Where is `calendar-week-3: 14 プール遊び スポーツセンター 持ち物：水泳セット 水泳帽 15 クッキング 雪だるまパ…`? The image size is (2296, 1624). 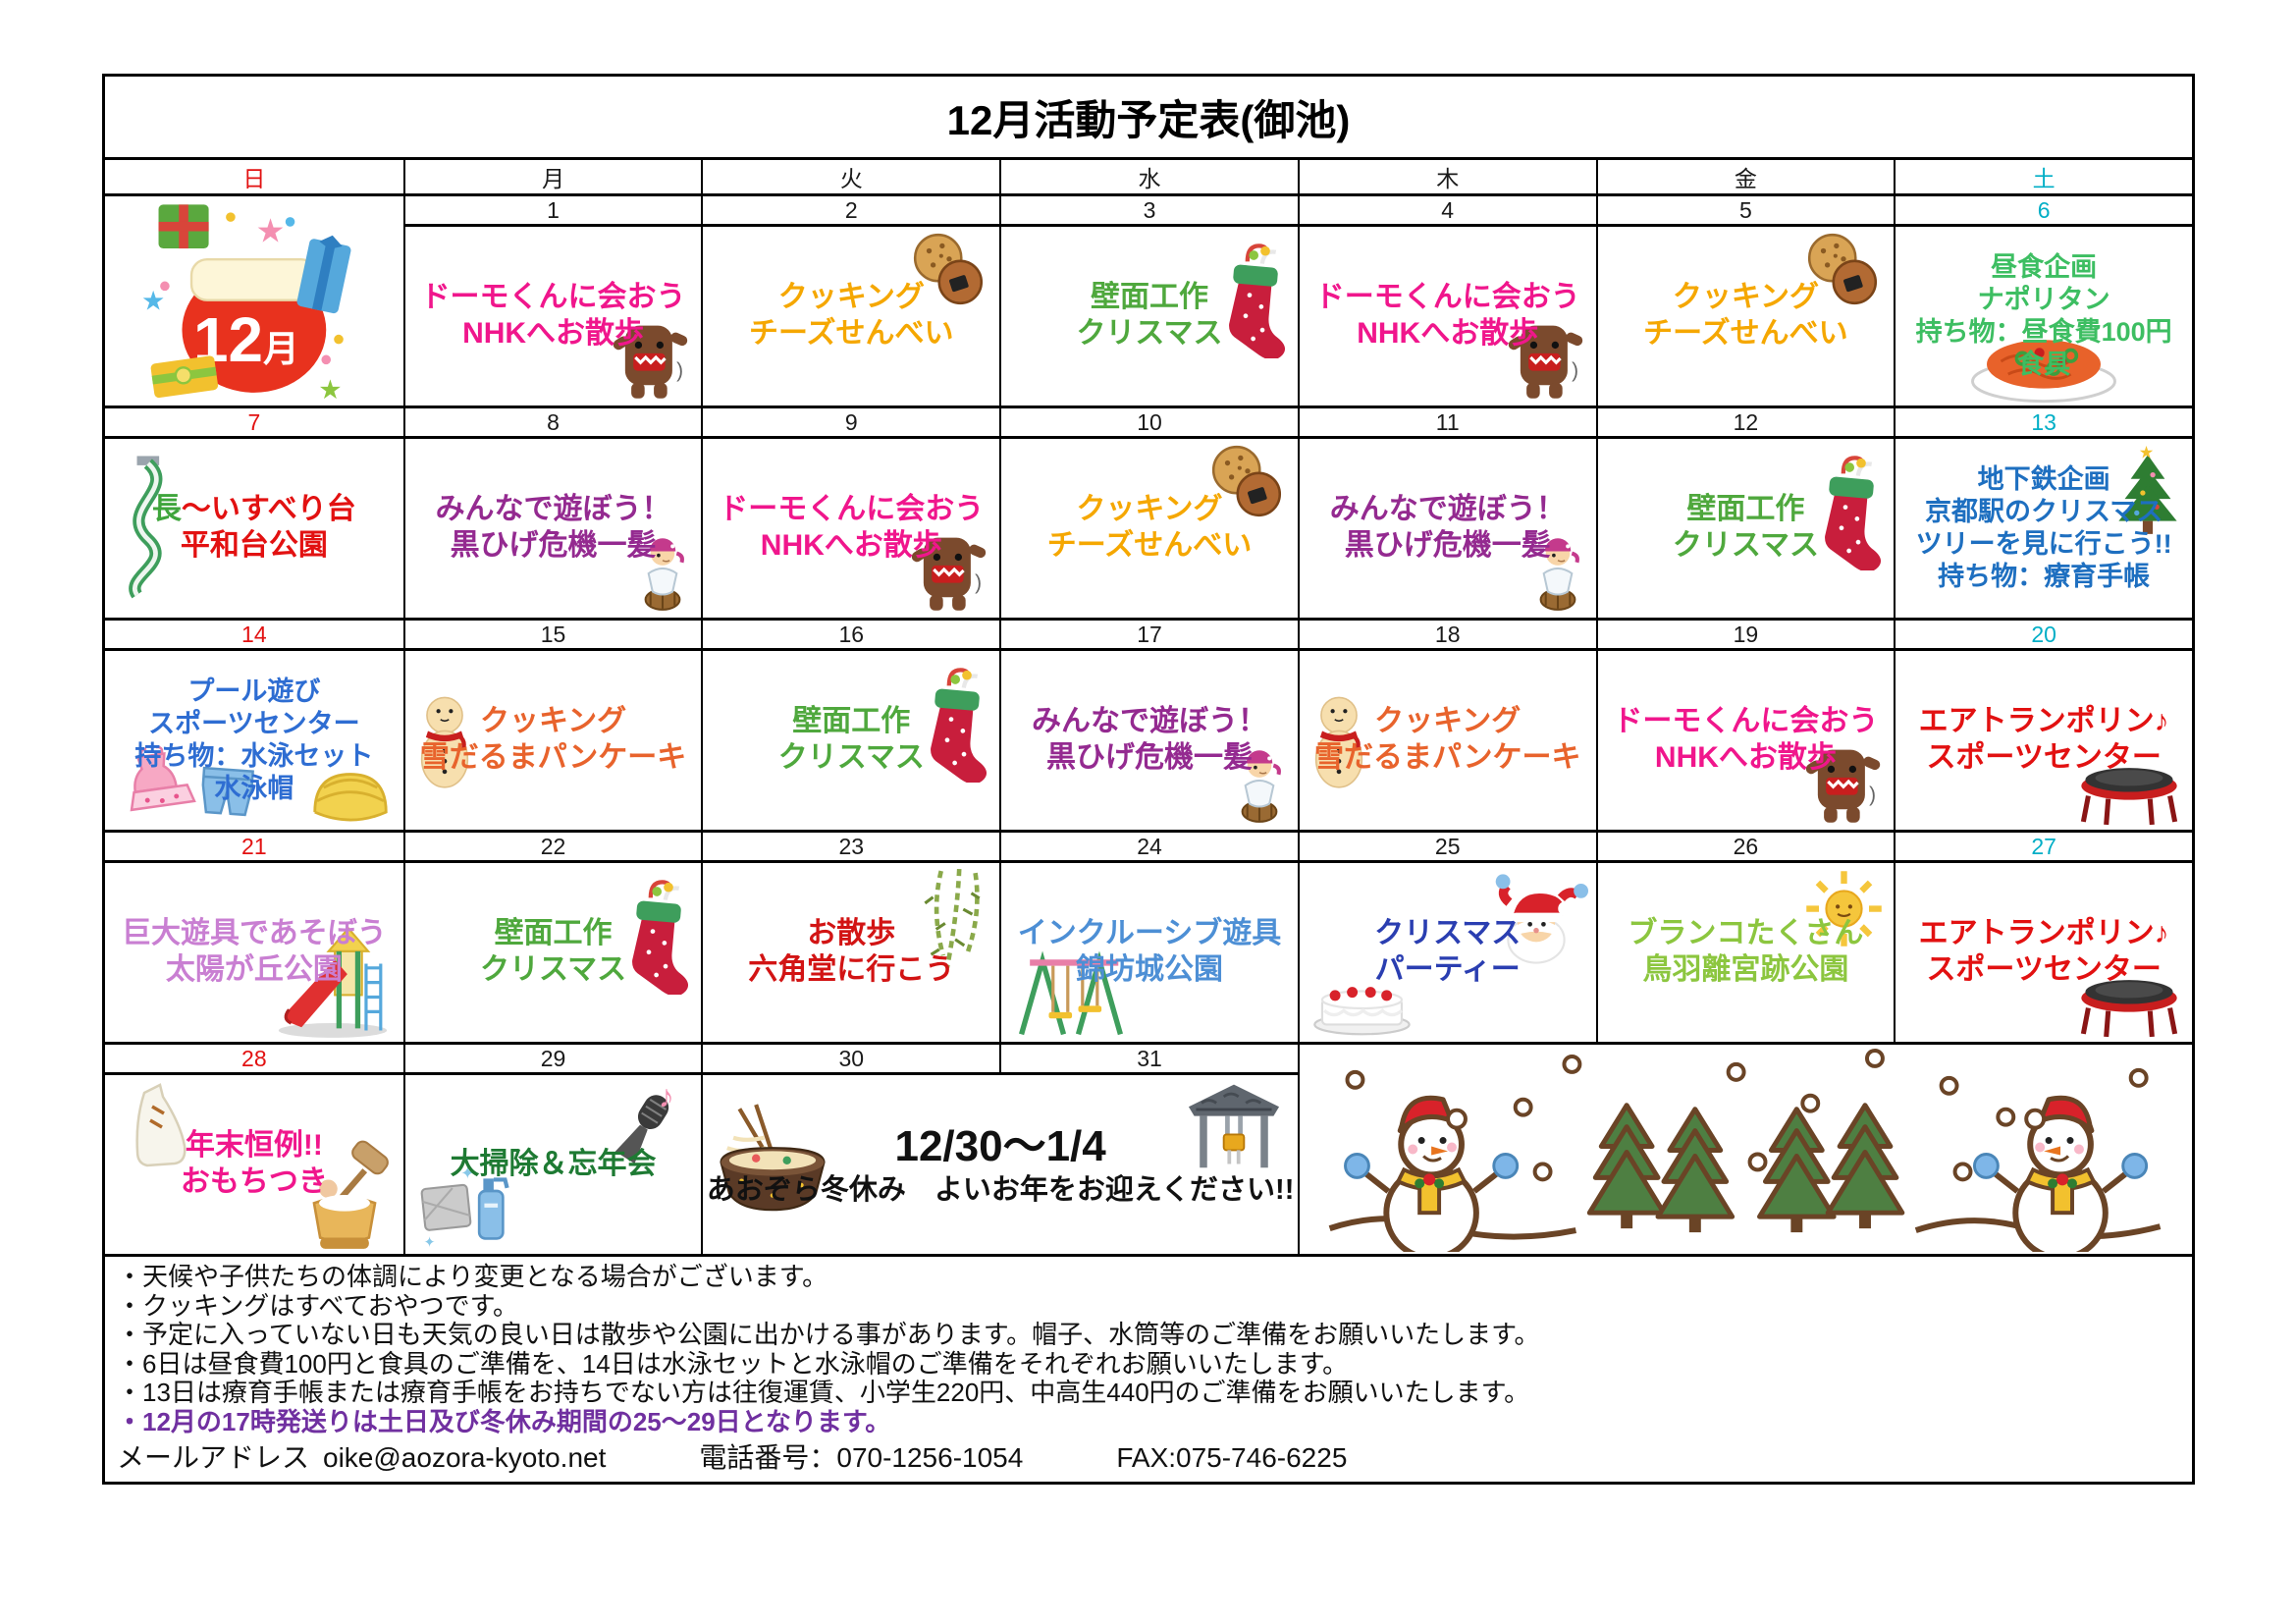 calendar-week-3: 14 プール遊び スポーツセンター 持ち物：水泳セット 水泳帽 15 クッキング 雪だるまパ… is located at coordinates (1148, 724).